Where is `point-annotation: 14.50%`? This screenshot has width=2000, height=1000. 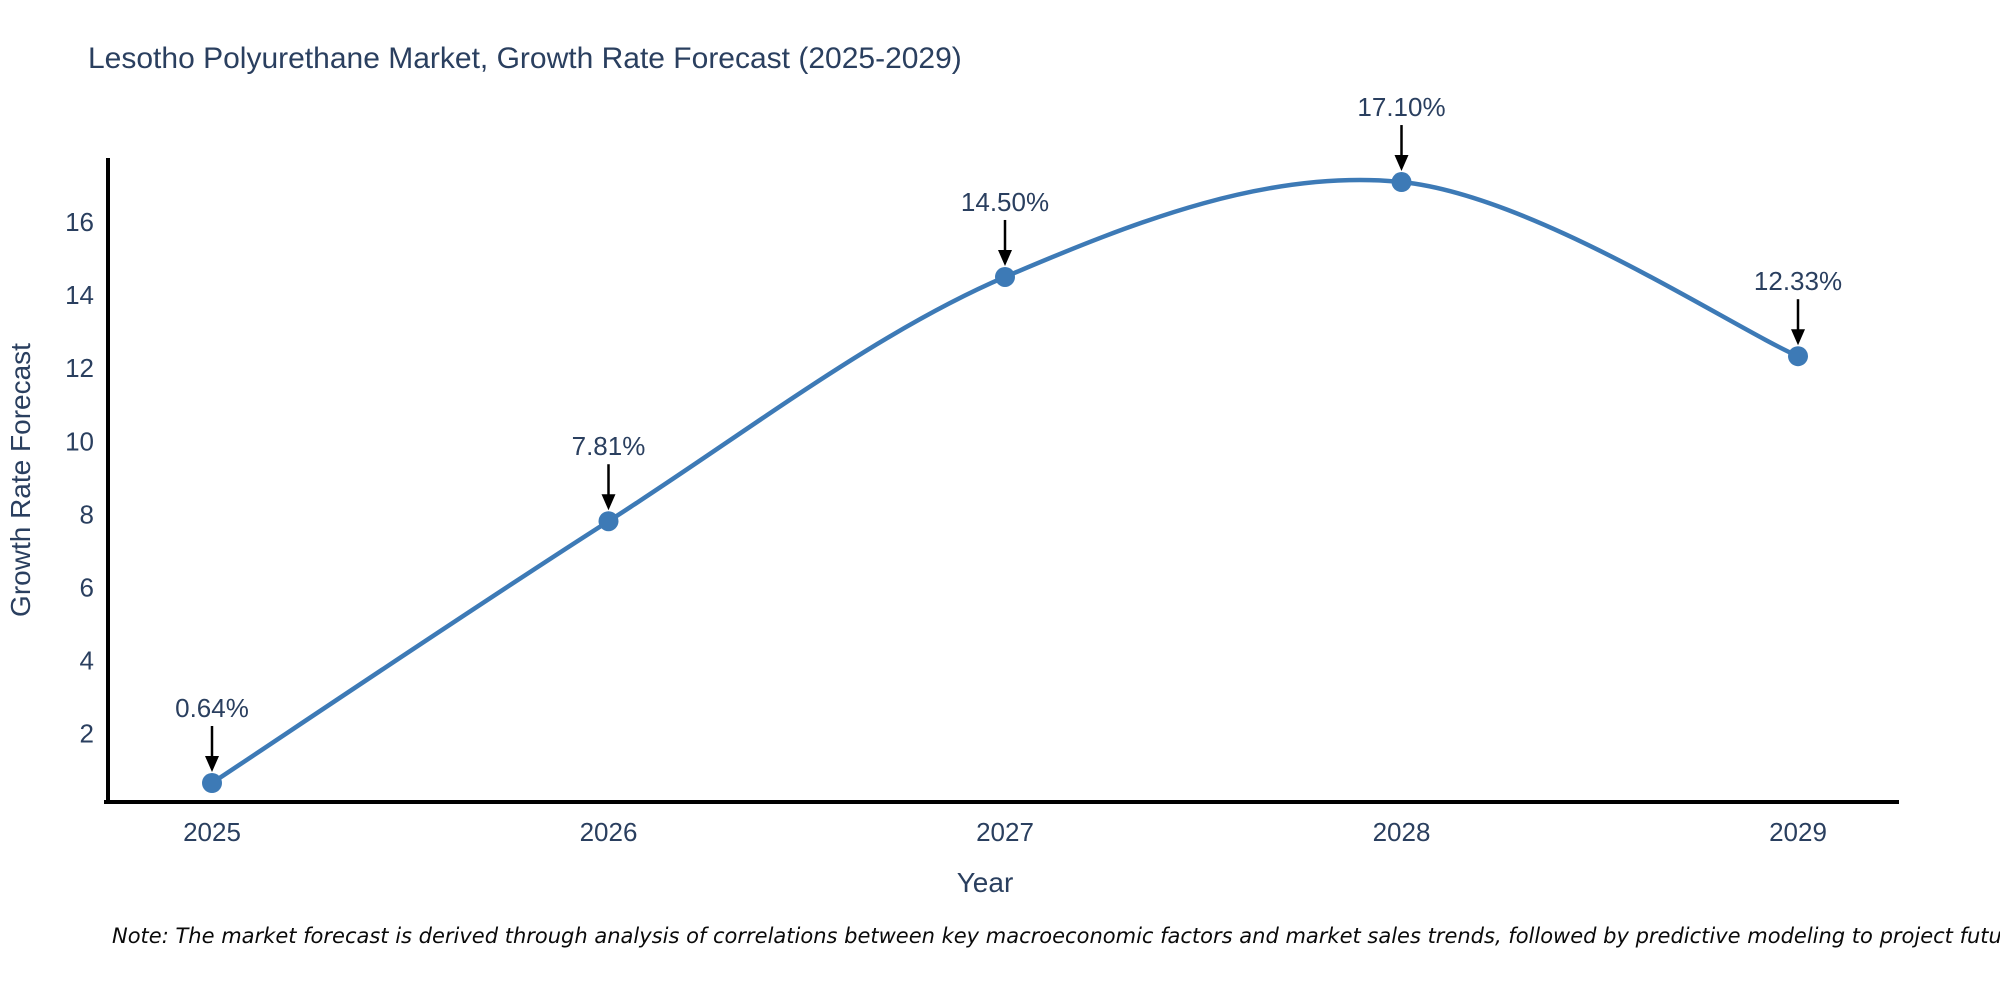
point-annotation: 14.50% is located at coordinates (1005, 202).